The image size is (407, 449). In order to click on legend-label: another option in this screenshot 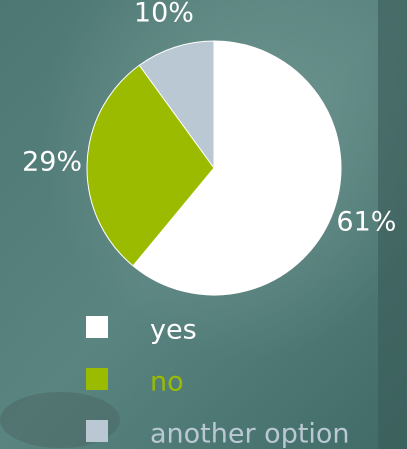, I will do `click(250, 434)`.